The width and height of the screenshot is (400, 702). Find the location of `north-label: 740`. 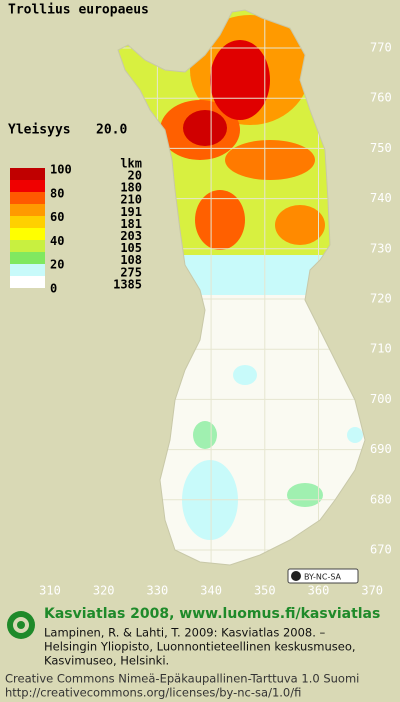

north-label: 740 is located at coordinates (381, 198).